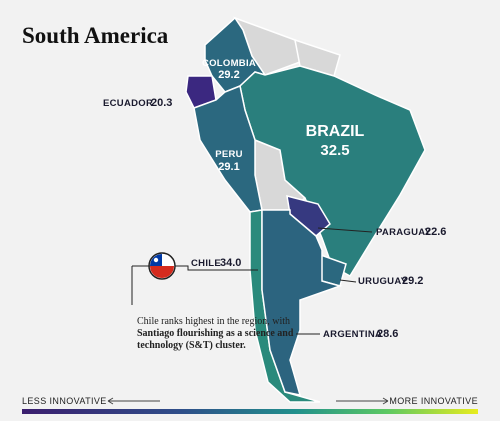  What do you see at coordinates (213, 321) in the screenshot?
I see `annotation: Chile ranks highest in the region, with` at bounding box center [213, 321].